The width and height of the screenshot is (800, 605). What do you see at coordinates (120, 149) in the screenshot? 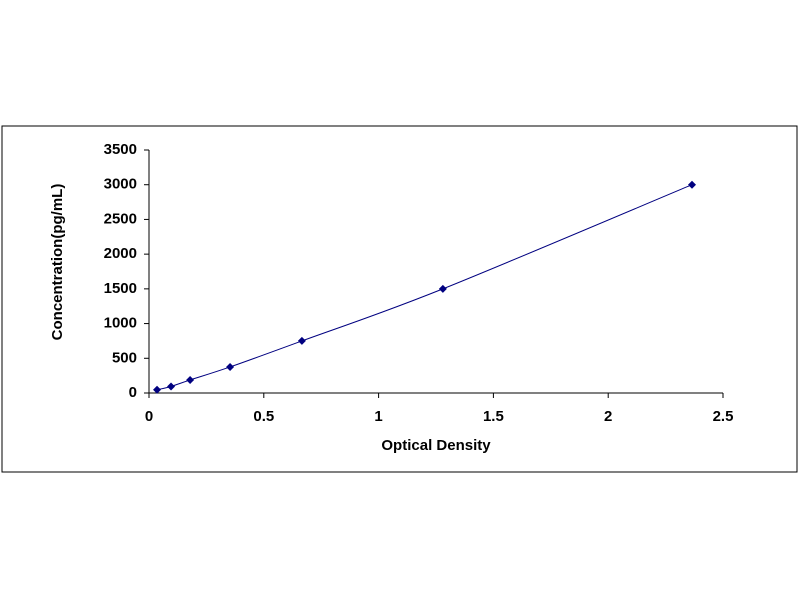
I see `y-tick-label: 3500` at bounding box center [120, 149].